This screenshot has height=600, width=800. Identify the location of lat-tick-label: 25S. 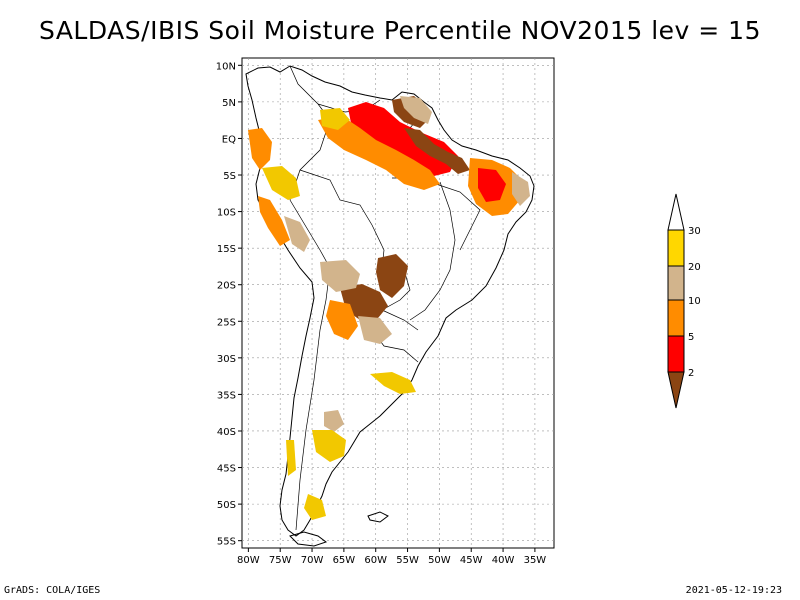
(226, 322).